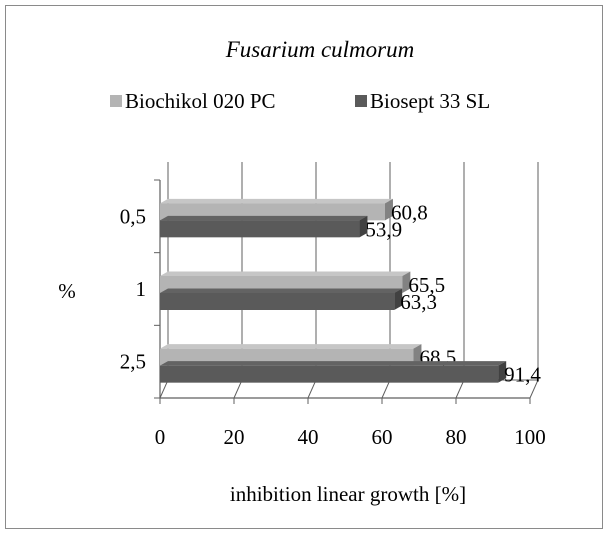 Image resolution: width=611 pixels, height=536 pixels. What do you see at coordinates (361, 101) in the screenshot?
I see `legend-swatch-biosept` at bounding box center [361, 101].